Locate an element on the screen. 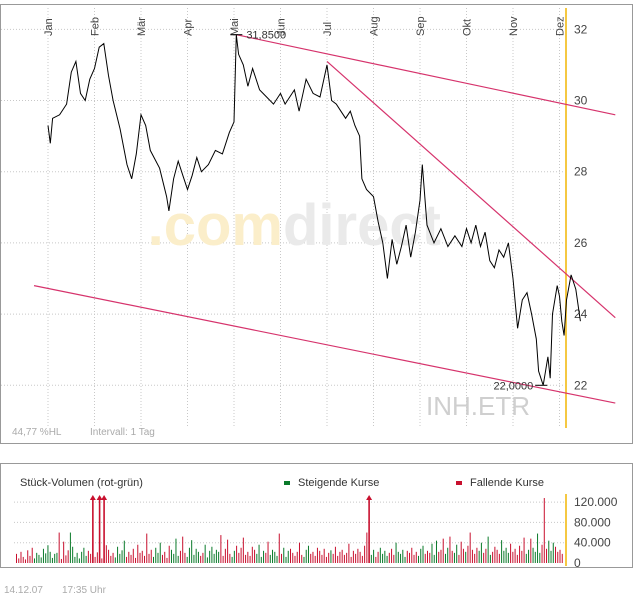 The image size is (634, 597). stat-range: 44,77 %HL is located at coordinates (37, 432).